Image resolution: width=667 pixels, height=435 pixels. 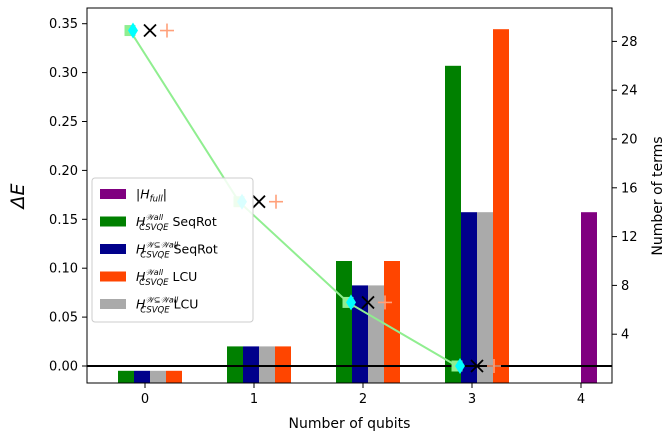 I want to click on left-tick-label: 0.15, so click(x=63, y=220).